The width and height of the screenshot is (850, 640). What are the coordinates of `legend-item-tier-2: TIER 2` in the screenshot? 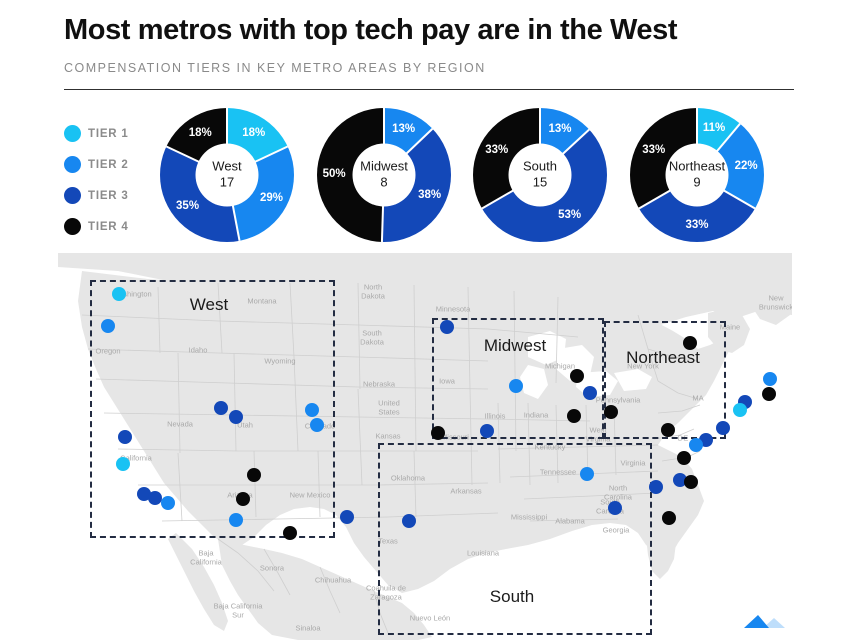 It's located at (119, 164).